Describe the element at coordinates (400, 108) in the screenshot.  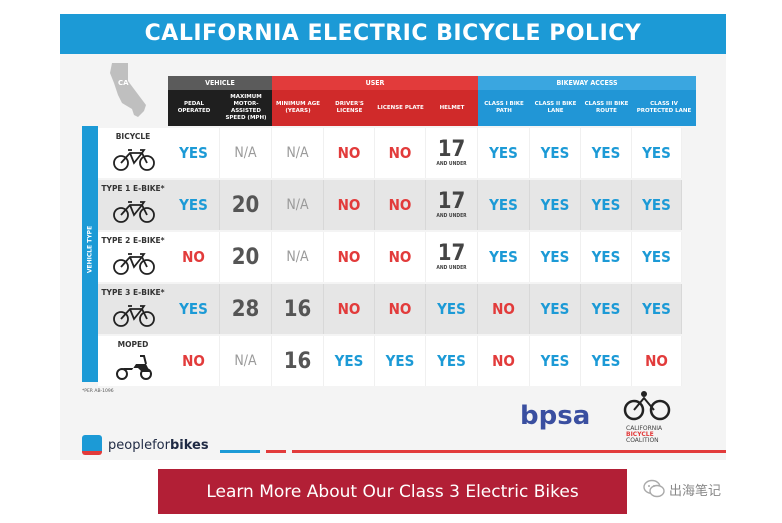
I see `column-header: LICENSE PLATE` at that location.